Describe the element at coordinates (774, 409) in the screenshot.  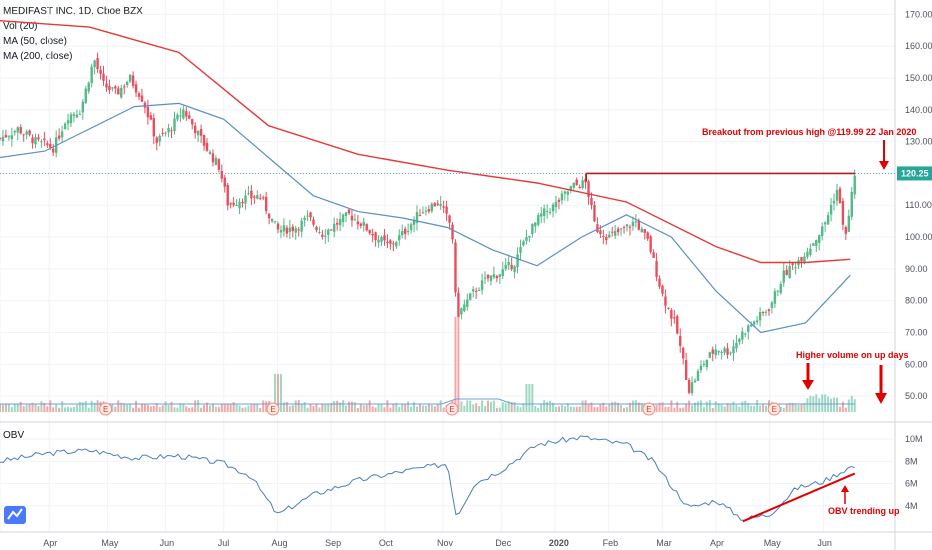
I see `earnings-marker` at that location.